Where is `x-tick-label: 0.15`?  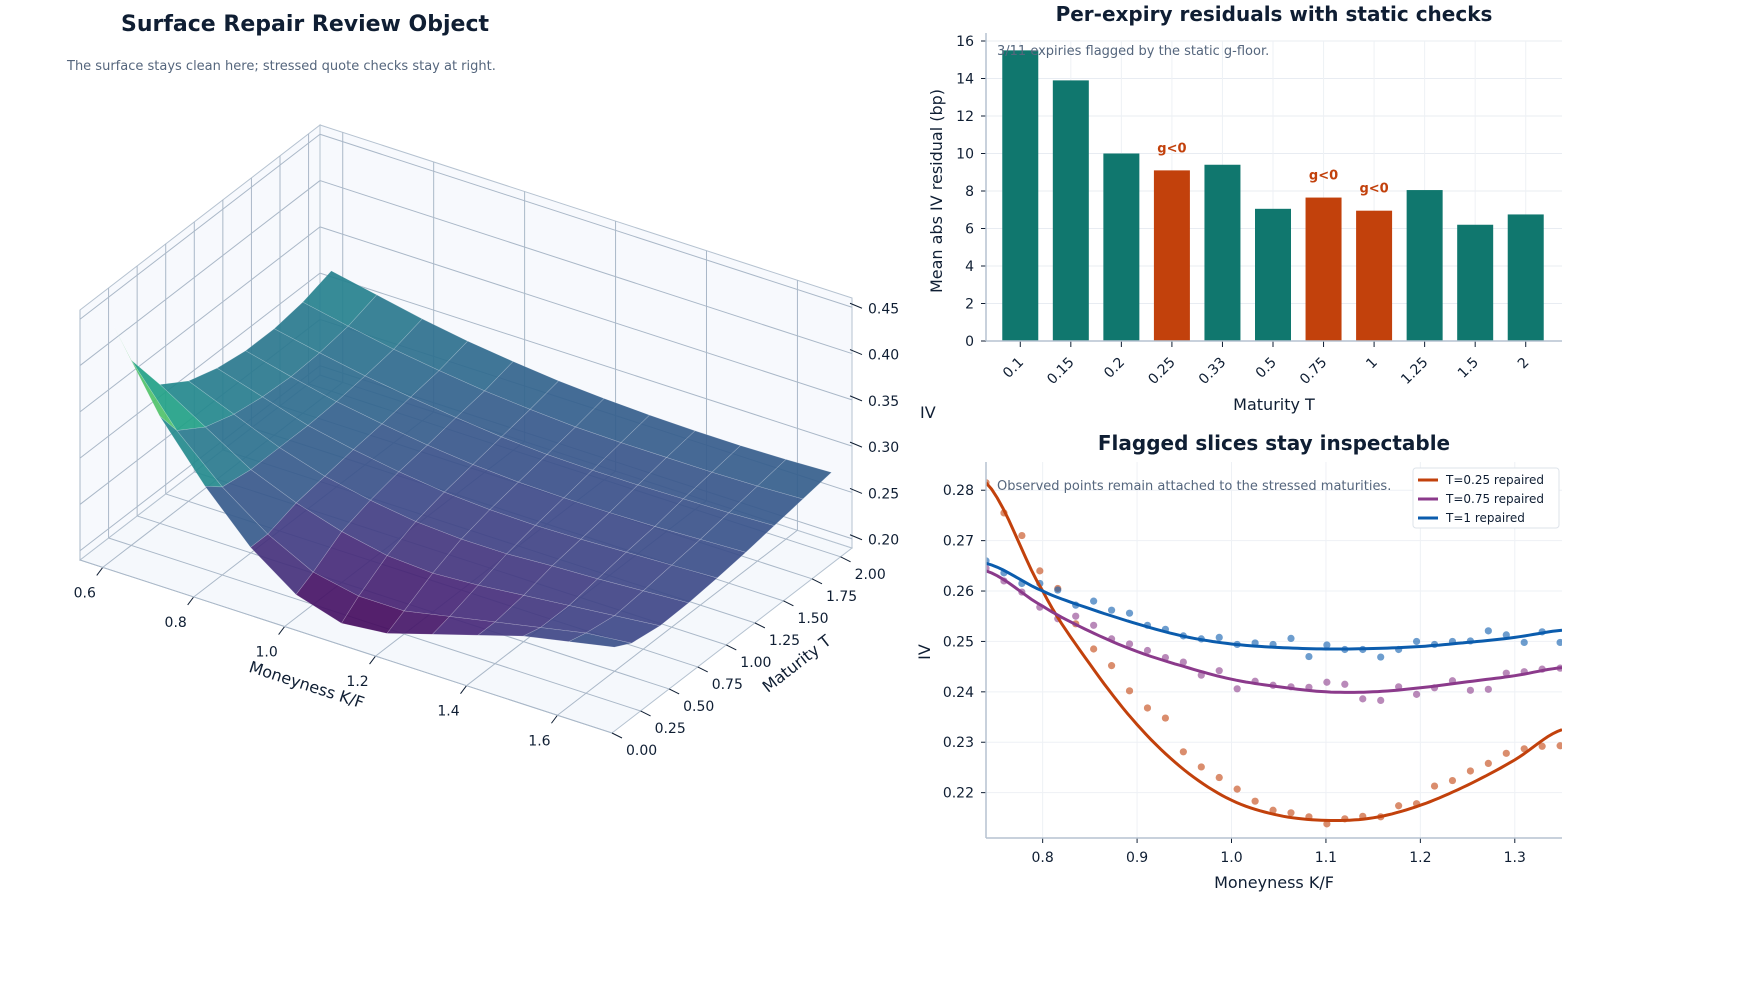 x-tick-label: 0.15 is located at coordinates (1060, 371).